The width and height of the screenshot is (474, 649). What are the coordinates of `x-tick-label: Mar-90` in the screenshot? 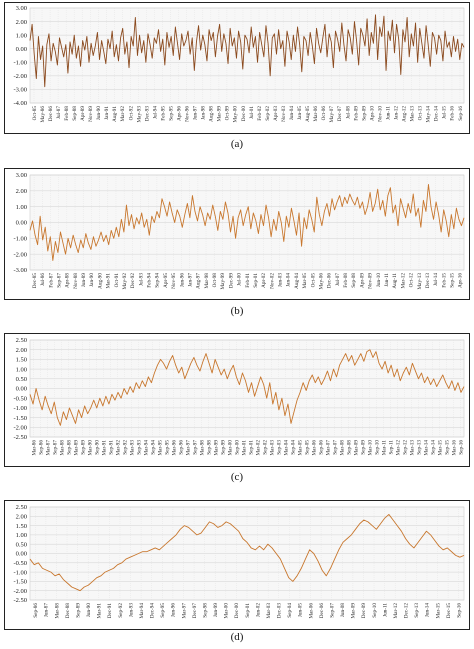 It's located at (90, 448).